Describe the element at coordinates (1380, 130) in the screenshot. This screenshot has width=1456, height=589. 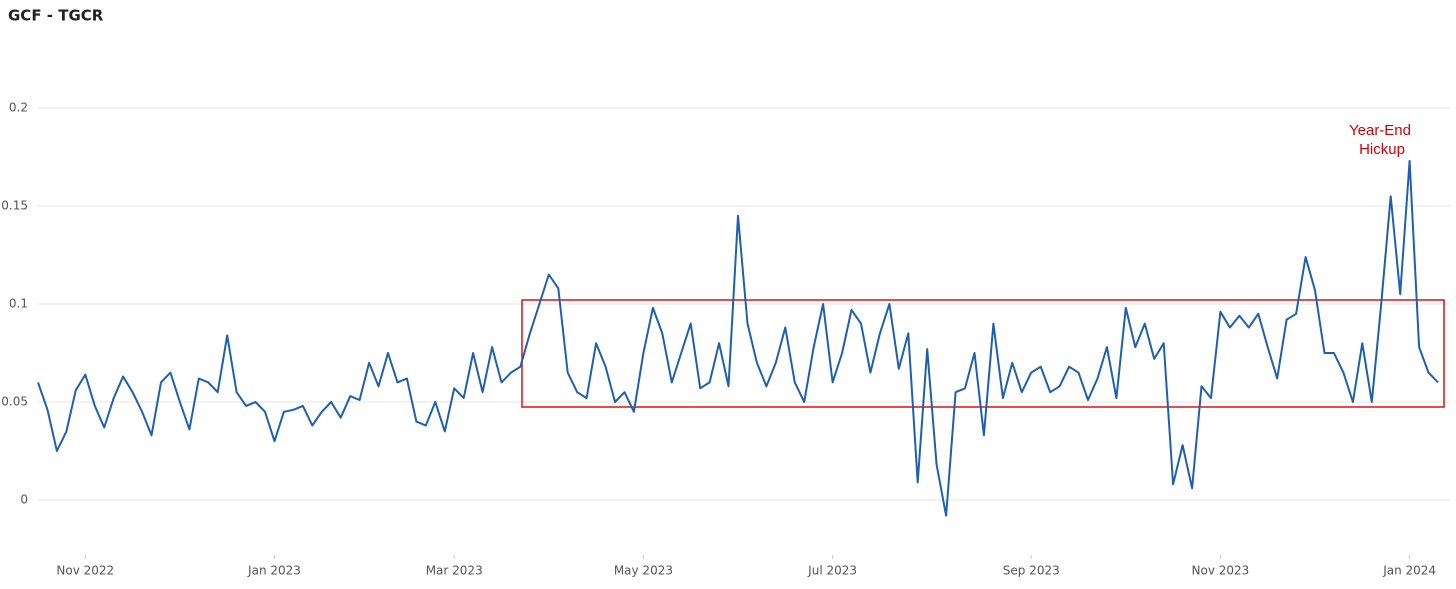
I see `annotation: Year-End` at that location.